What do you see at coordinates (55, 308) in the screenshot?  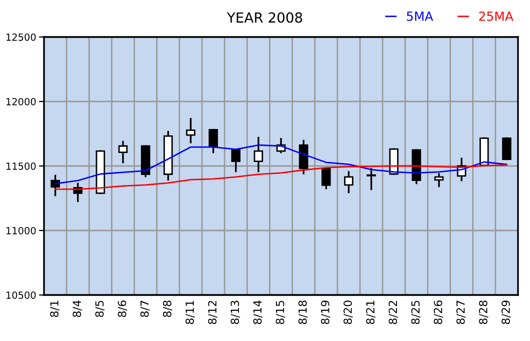 I see `x-tick-label: 8/1` at bounding box center [55, 308].